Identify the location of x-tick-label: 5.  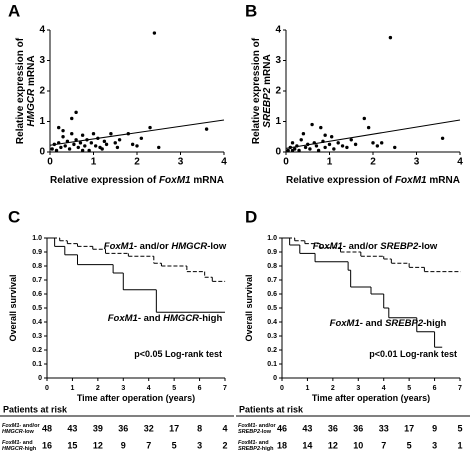
(409, 388).